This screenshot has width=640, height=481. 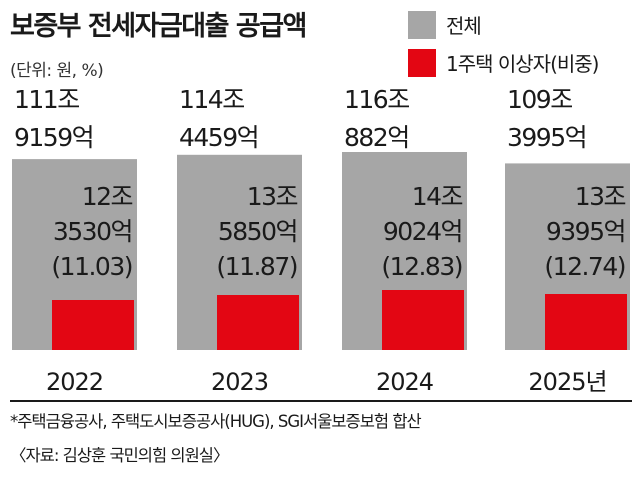 I want to click on unit-label: (단위: 원, %), so click(x=57, y=71).